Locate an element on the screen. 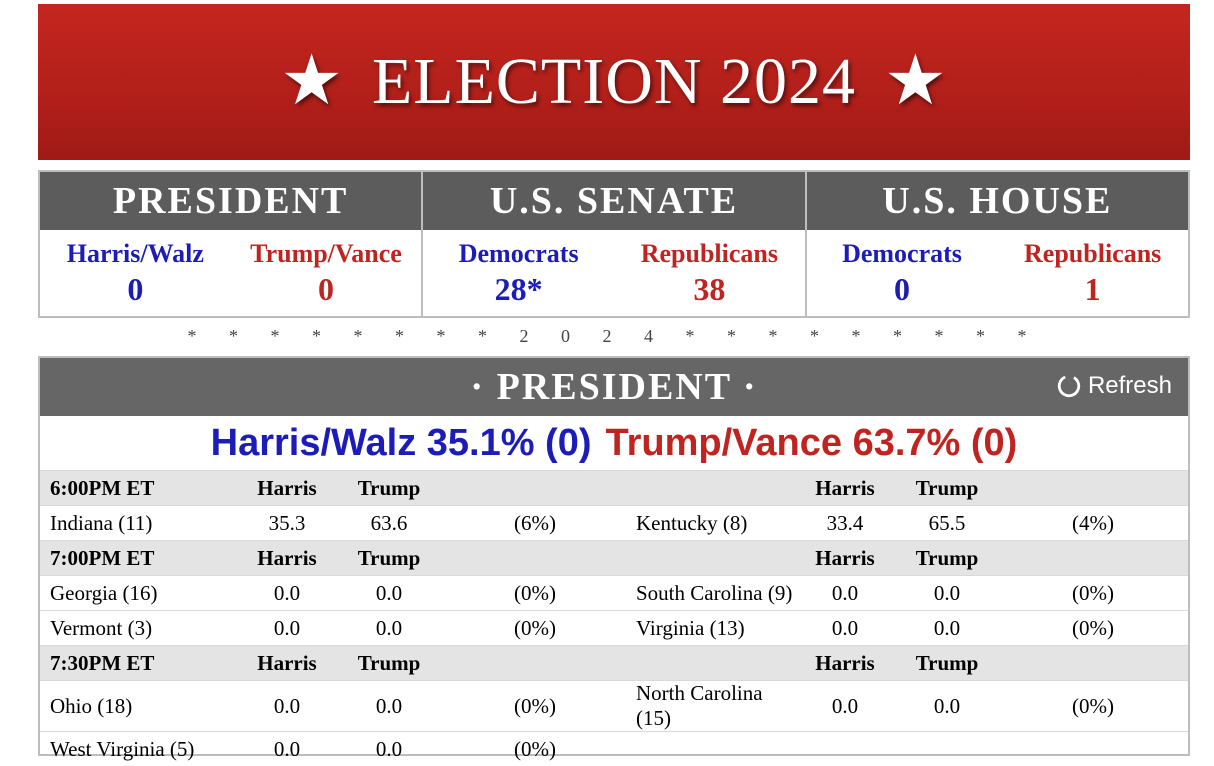 The height and width of the screenshot is (766, 1214). state-name: Indiana (11) is located at coordinates (138, 523).